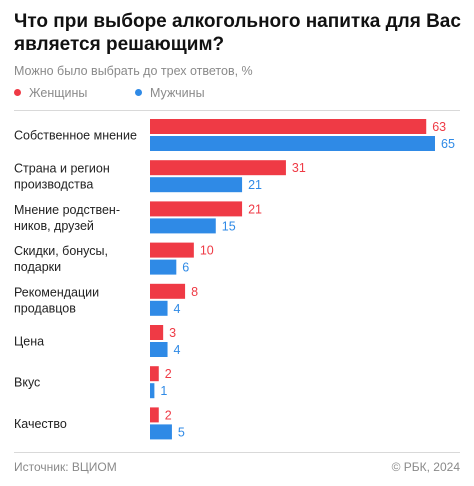 This screenshot has height=486, width=474. Describe the element at coordinates (138, 92) in the screenshot. I see `legend-dot-men` at that location.